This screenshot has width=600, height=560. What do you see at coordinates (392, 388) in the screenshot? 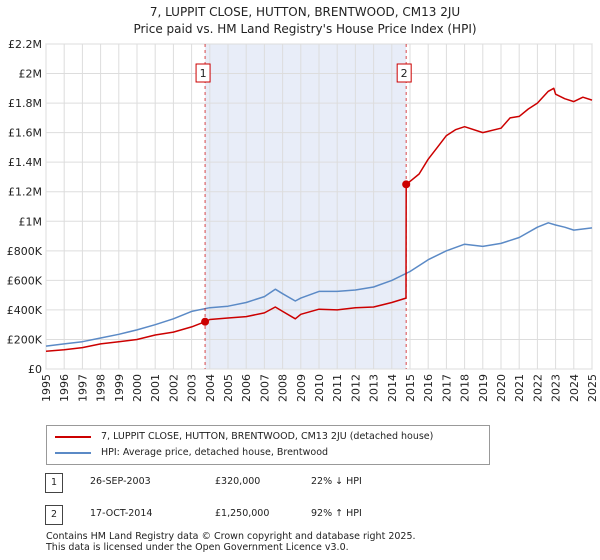
I see `x-tick-label: 2014` at bounding box center [392, 388].